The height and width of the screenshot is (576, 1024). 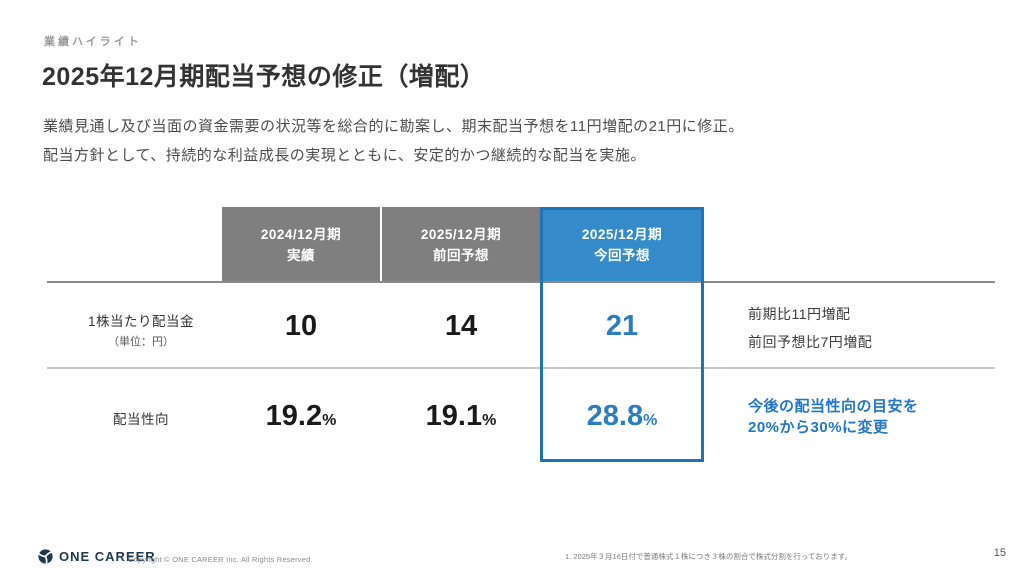 What do you see at coordinates (615, 416) in the screenshot?
I see `value-number: 28.8` at bounding box center [615, 416].